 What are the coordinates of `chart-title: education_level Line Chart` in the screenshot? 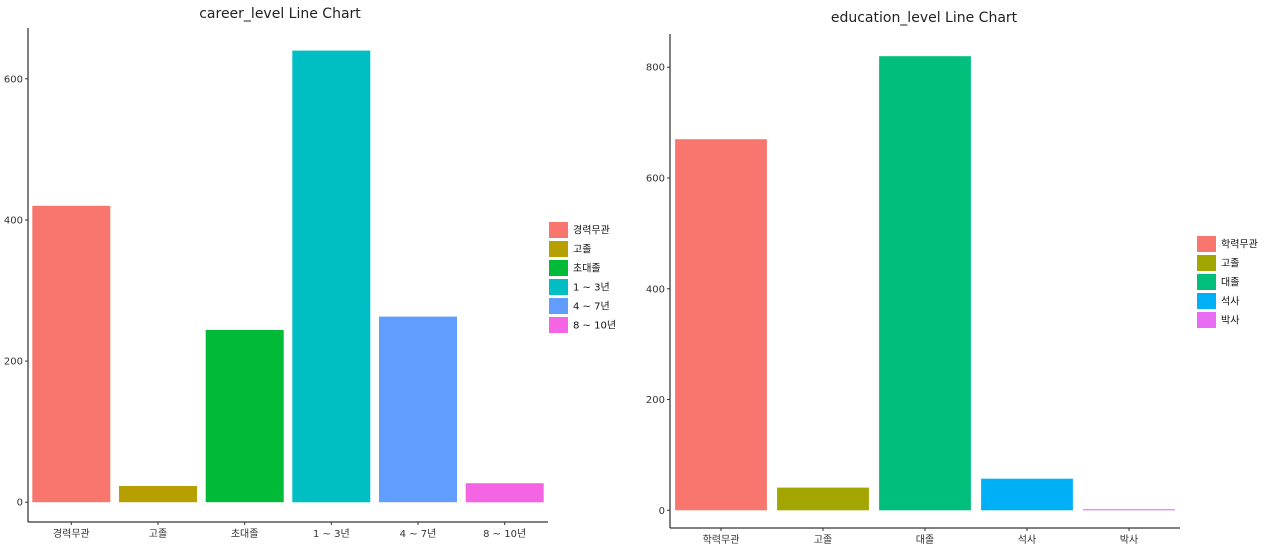 It's located at (924, 18).